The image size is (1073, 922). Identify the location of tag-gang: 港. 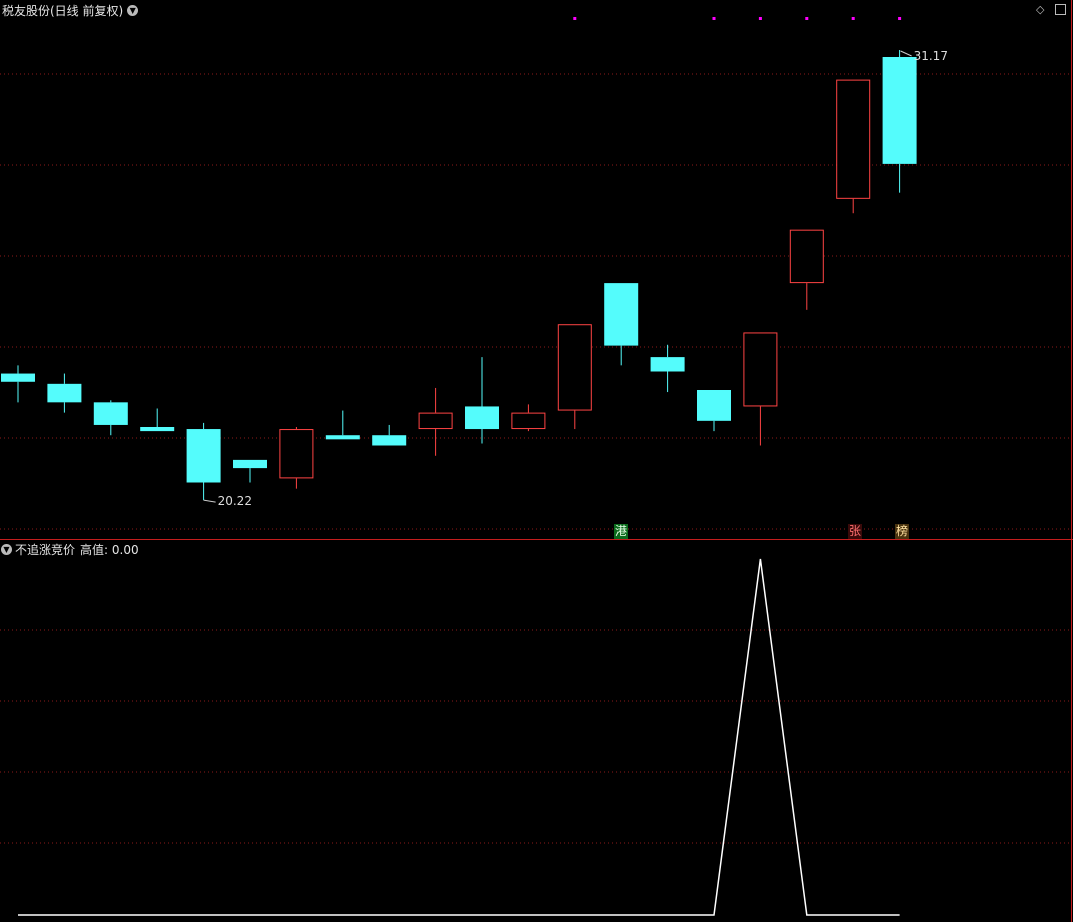
(621, 531).